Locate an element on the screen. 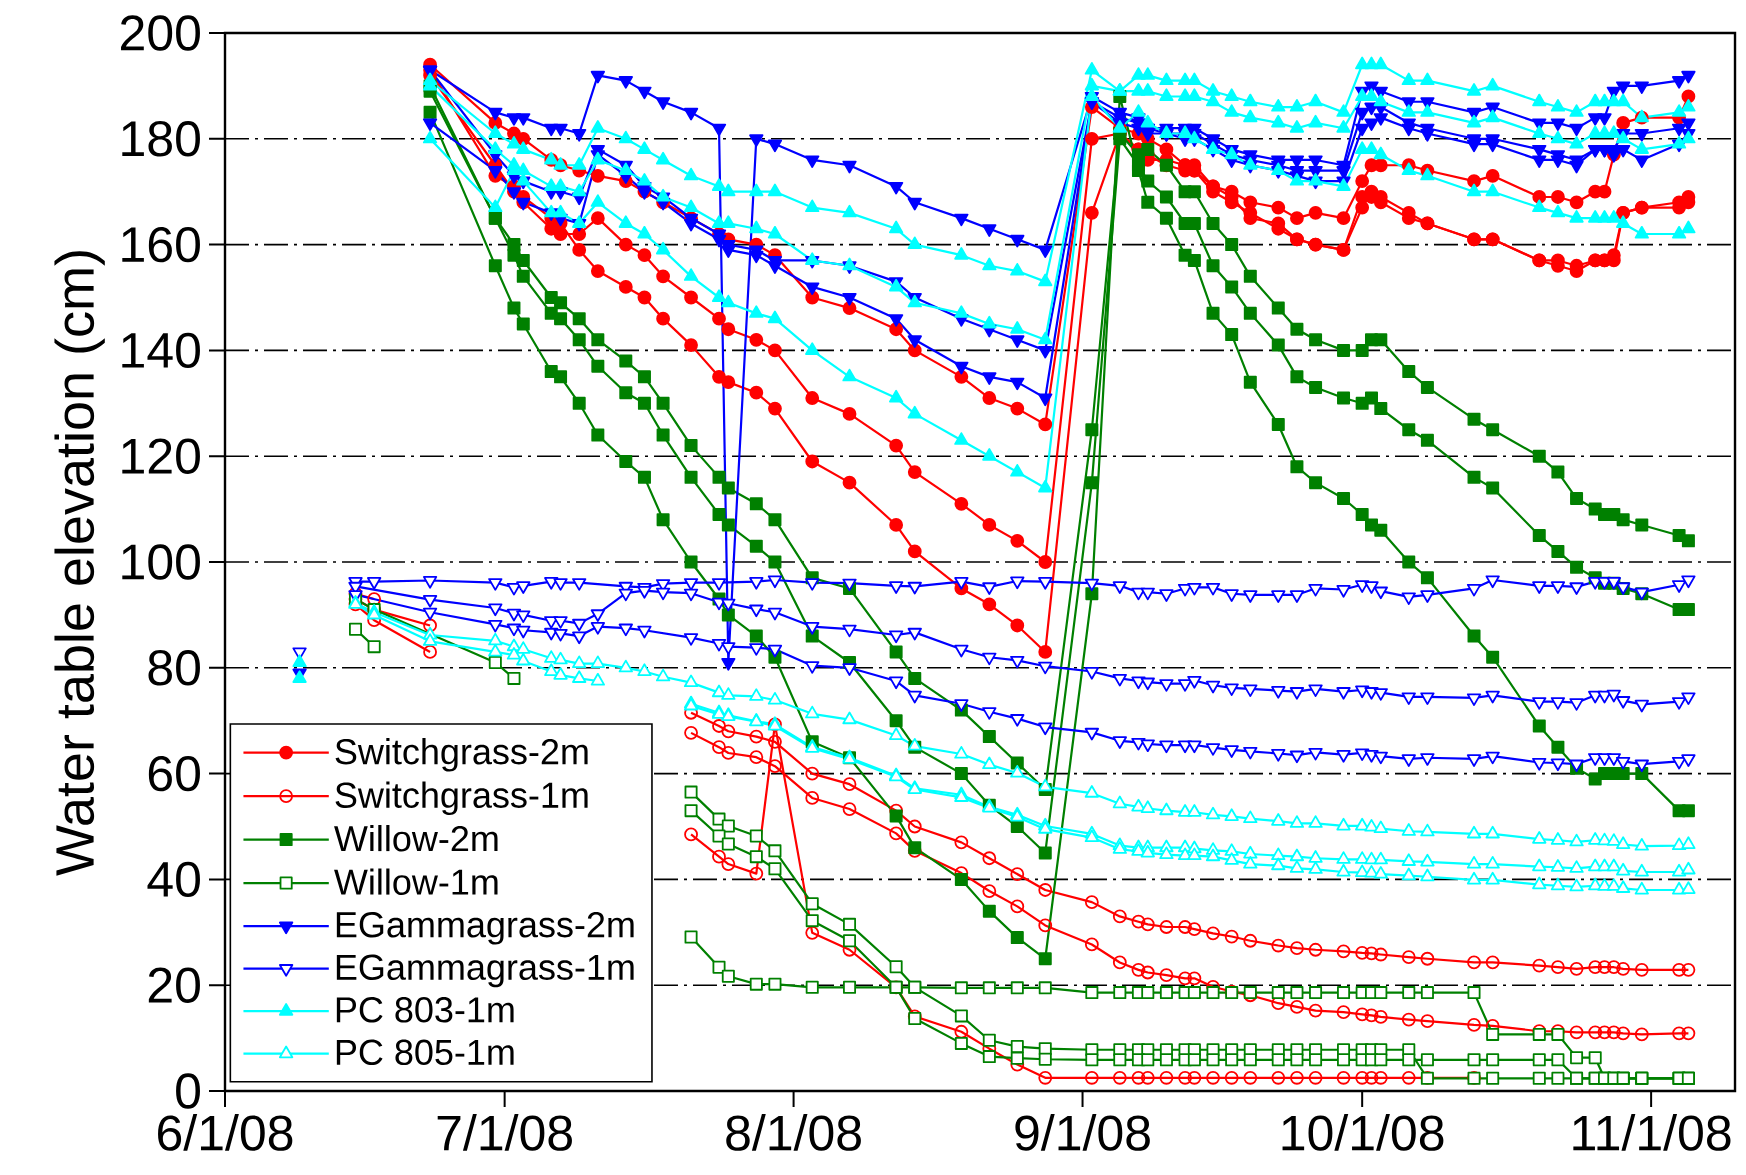  x-tick-label: 7/1/08 is located at coordinates (504, 1132).